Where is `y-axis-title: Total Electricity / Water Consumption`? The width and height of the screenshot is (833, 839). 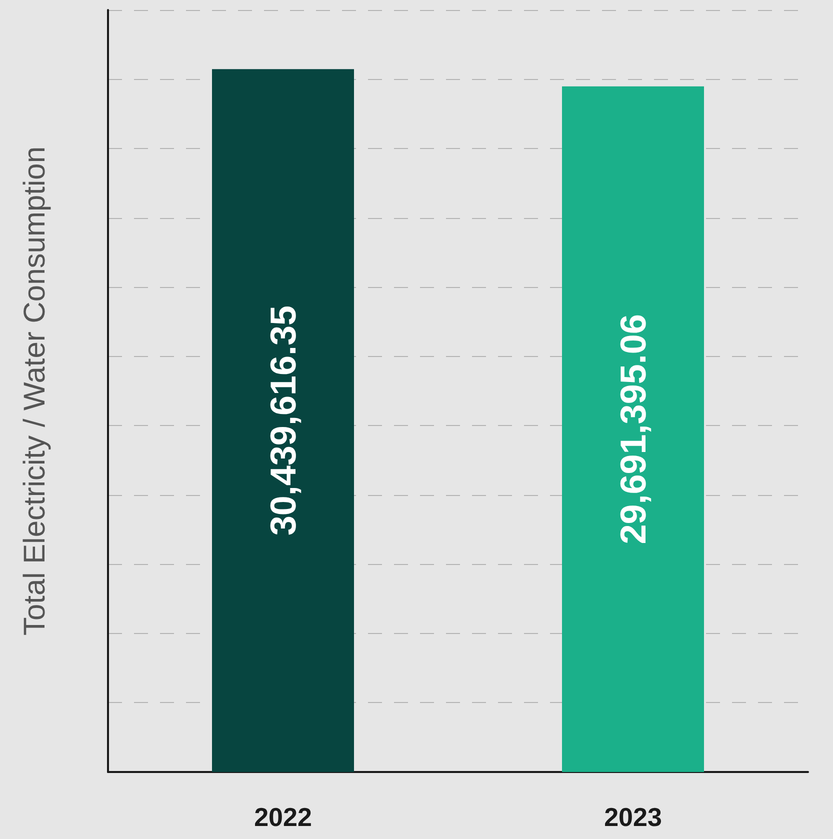
y-axis-title: Total Electricity / Water Consumption is located at coordinates (35, 391).